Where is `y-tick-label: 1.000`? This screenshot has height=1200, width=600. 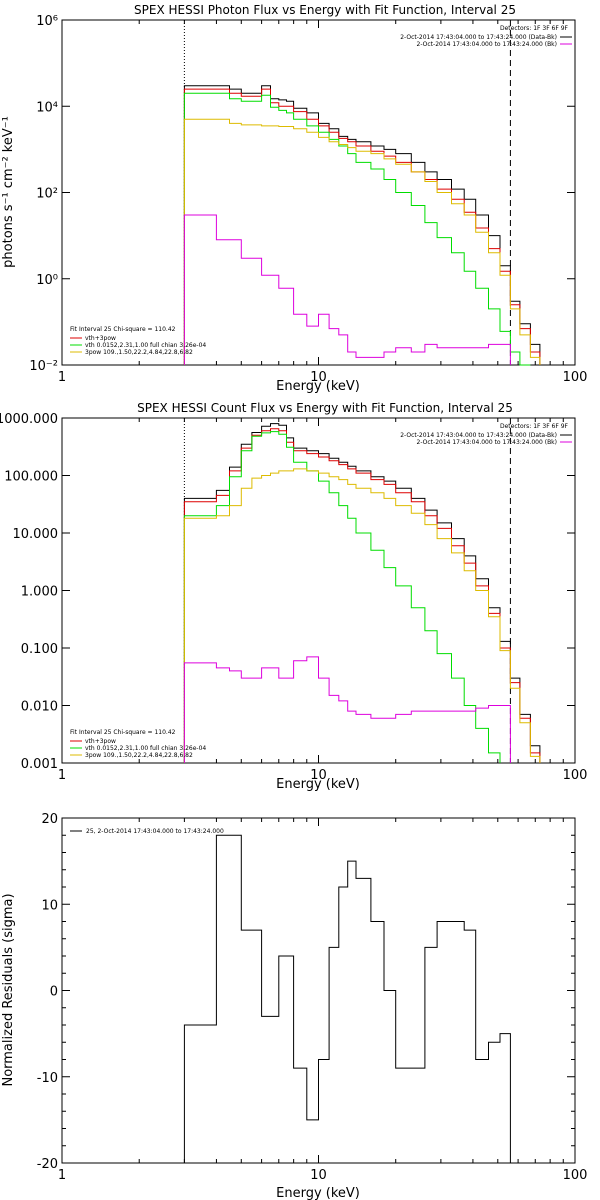
y-tick-label: 1.000 is located at coordinates (39, 592).